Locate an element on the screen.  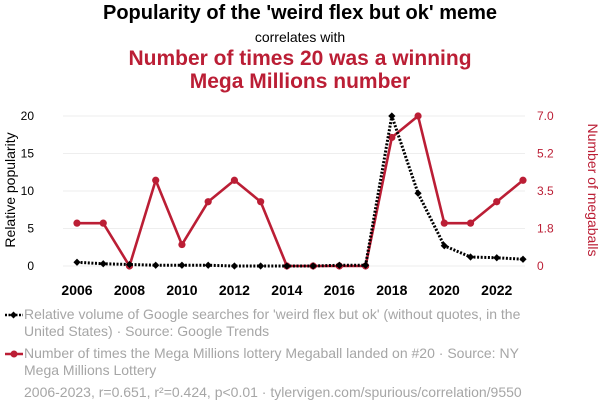
x-tick-label: 2010 is located at coordinates (181, 290).